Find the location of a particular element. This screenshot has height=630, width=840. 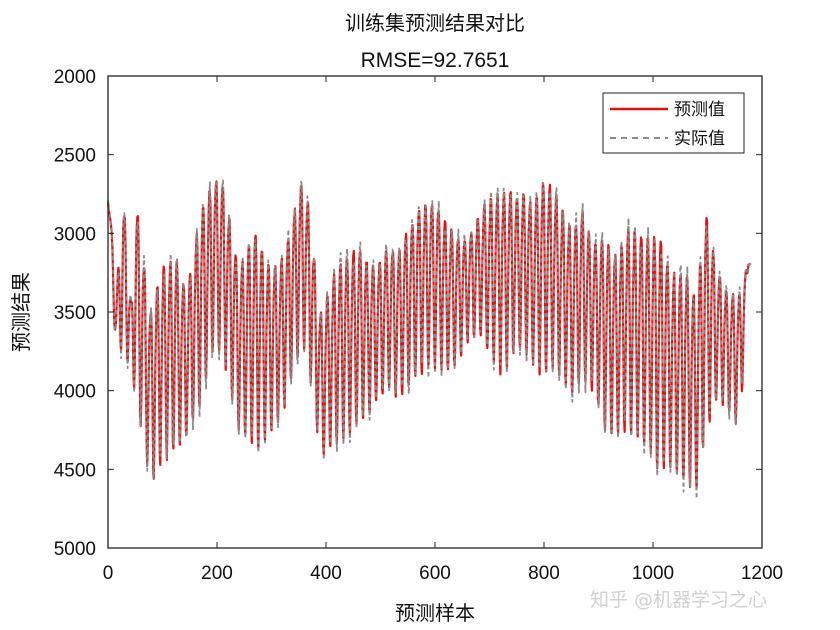

legend: 预测值 实际值 is located at coordinates (673, 123).